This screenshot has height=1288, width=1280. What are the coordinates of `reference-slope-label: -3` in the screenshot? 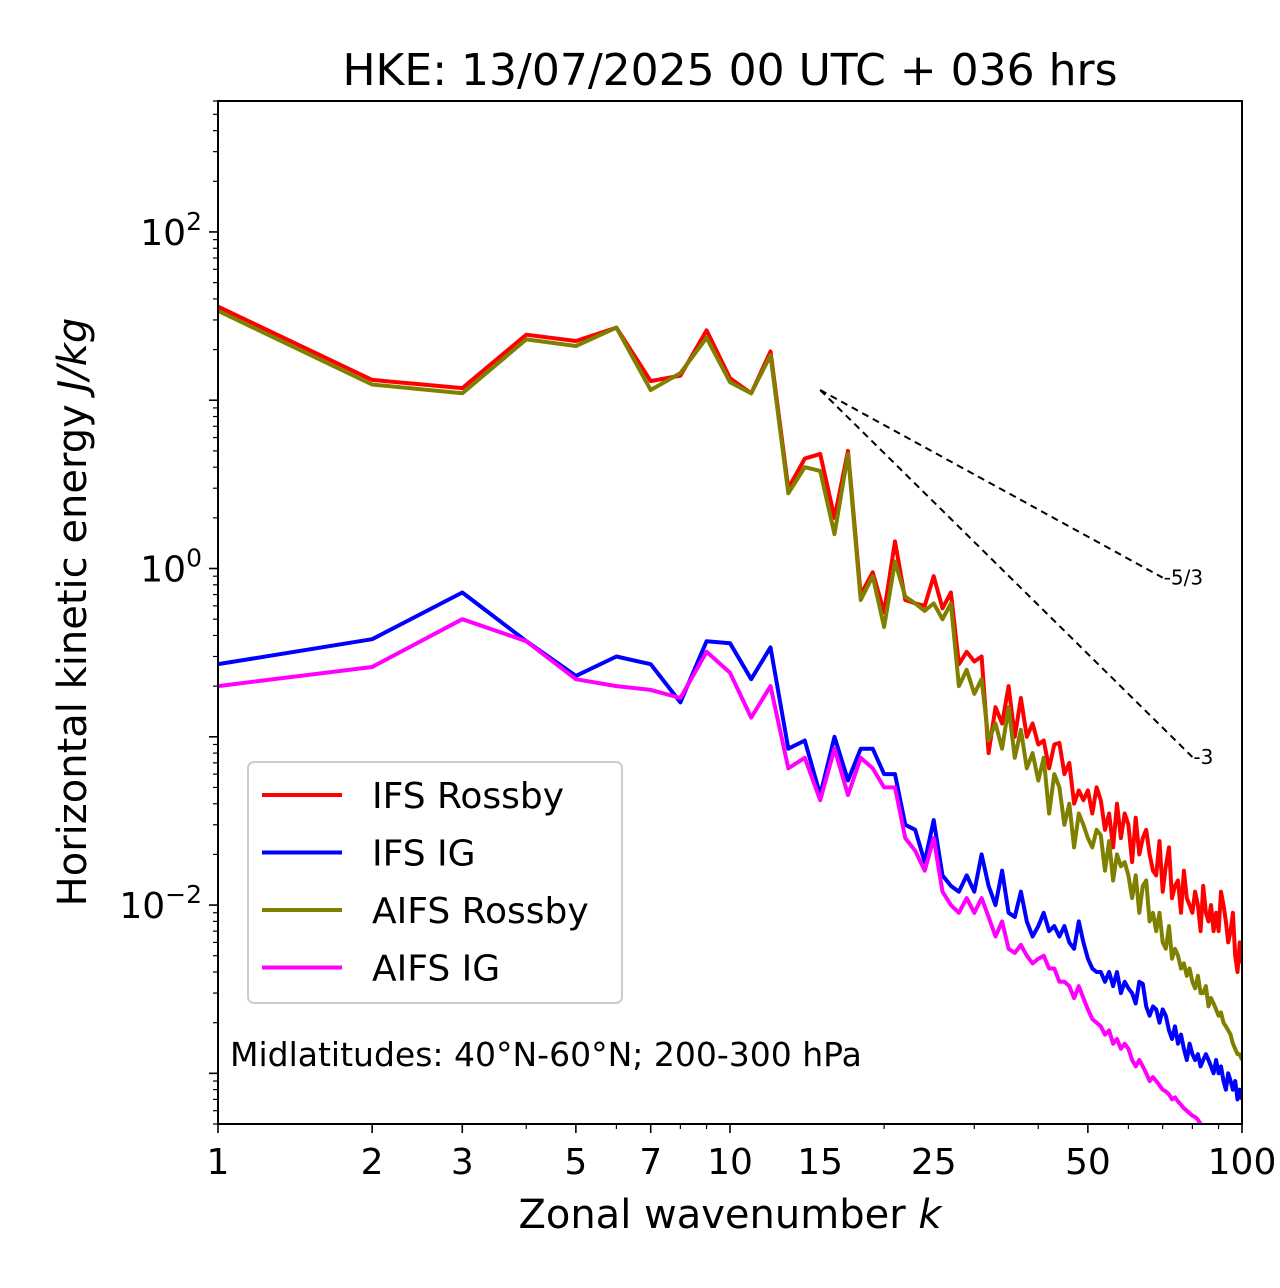 It's located at (1203, 757).